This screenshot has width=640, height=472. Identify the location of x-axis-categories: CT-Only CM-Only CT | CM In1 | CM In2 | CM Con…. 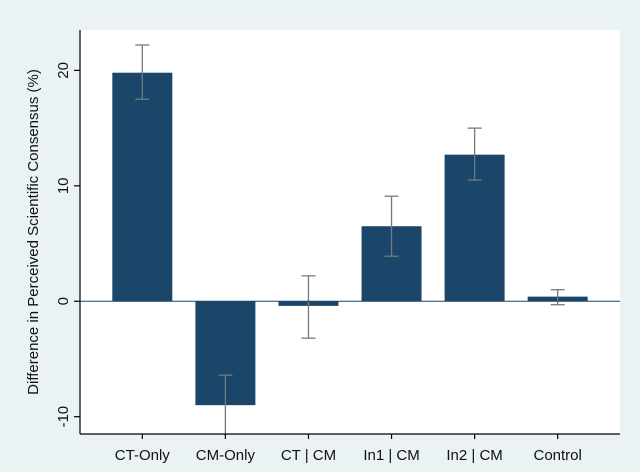
(348, 449).